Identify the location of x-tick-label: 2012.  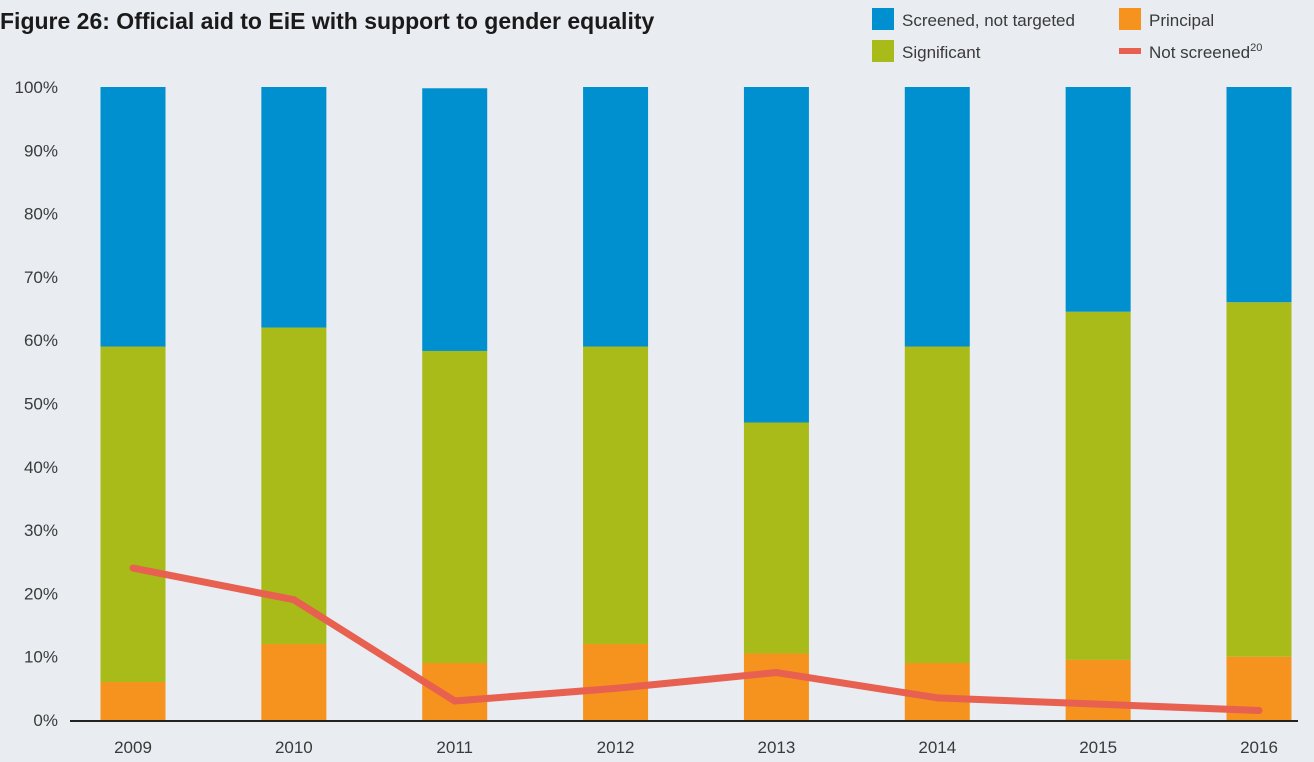
(616, 747).